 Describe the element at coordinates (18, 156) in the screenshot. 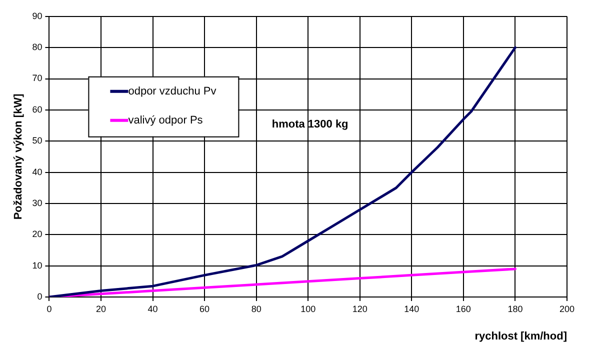

I see `y-axis-title: Požadovaný výkon [kW]` at that location.